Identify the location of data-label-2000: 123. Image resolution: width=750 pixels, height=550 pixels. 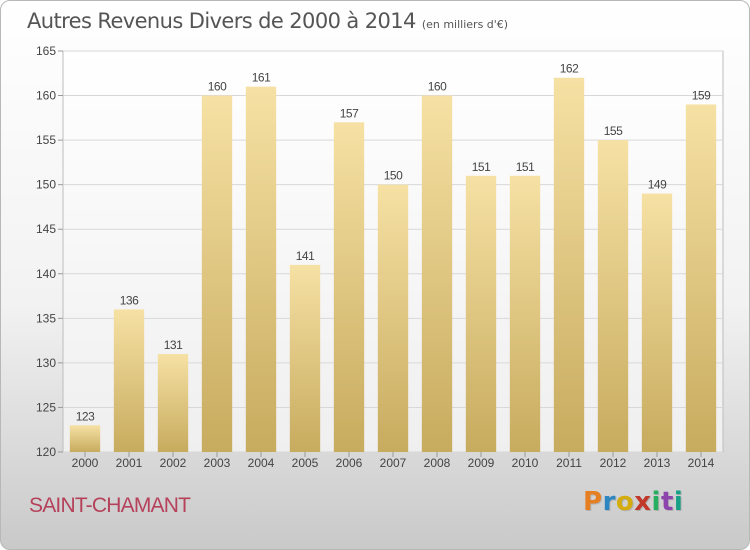
(85, 416).